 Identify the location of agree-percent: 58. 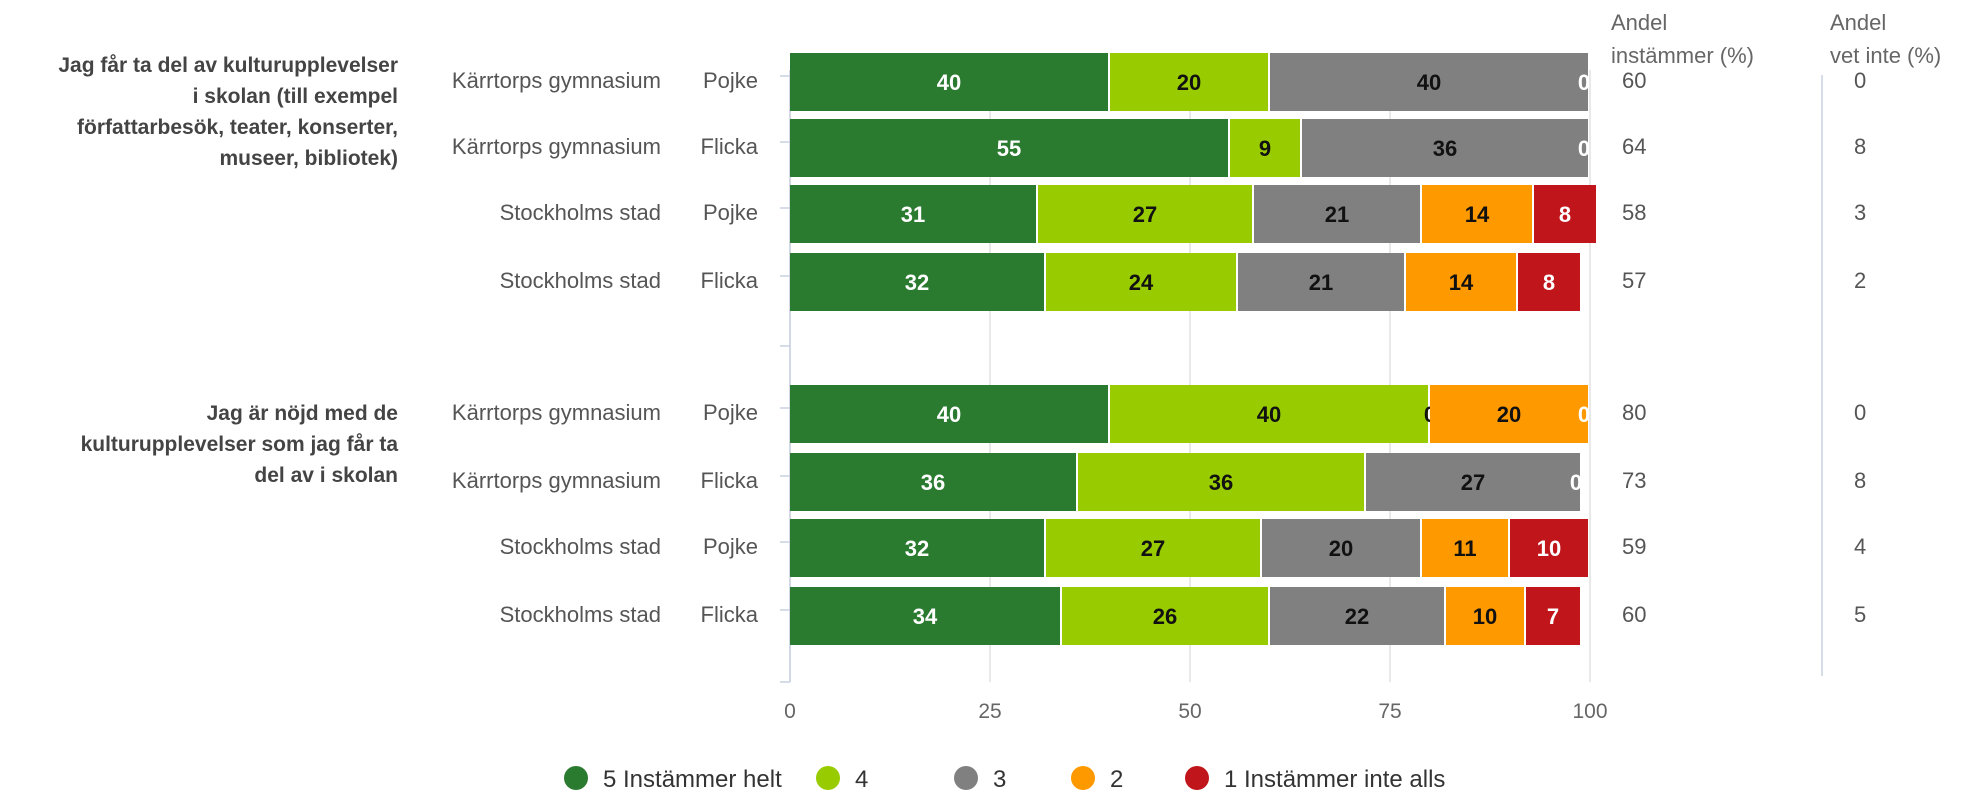
(1634, 212).